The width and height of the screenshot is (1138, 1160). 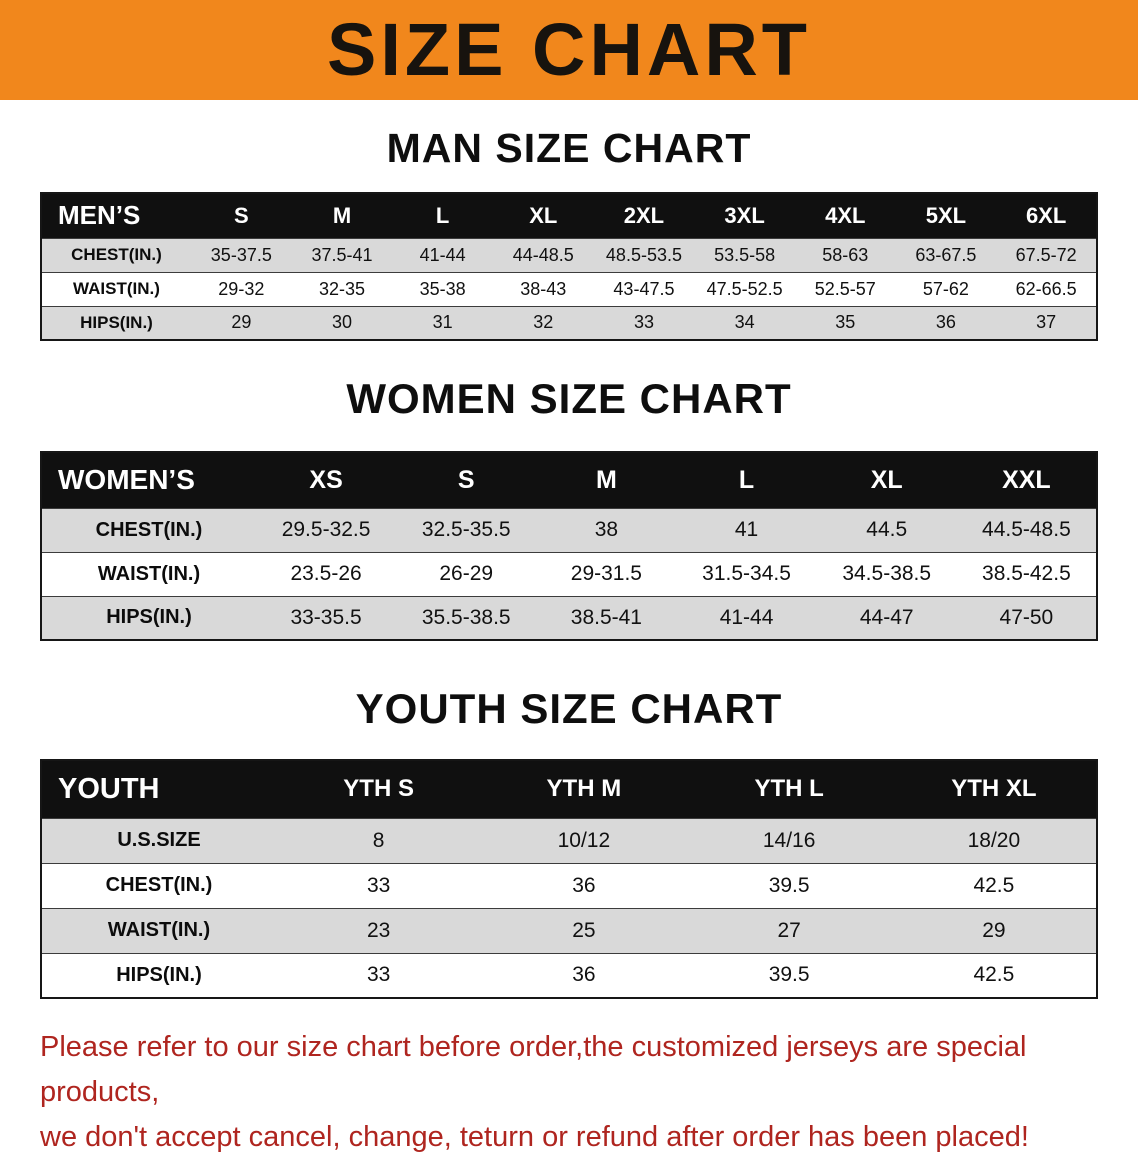 I want to click on value-cell: 35-38, so click(x=442, y=288).